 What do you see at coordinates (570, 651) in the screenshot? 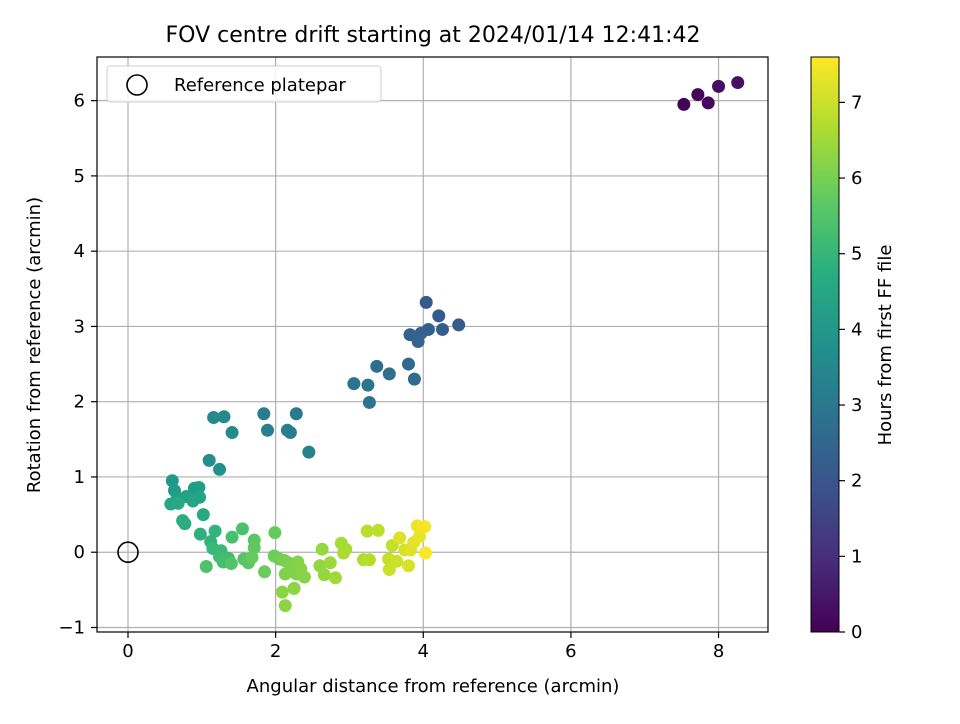
I see `x-tick-label: 6` at bounding box center [570, 651].